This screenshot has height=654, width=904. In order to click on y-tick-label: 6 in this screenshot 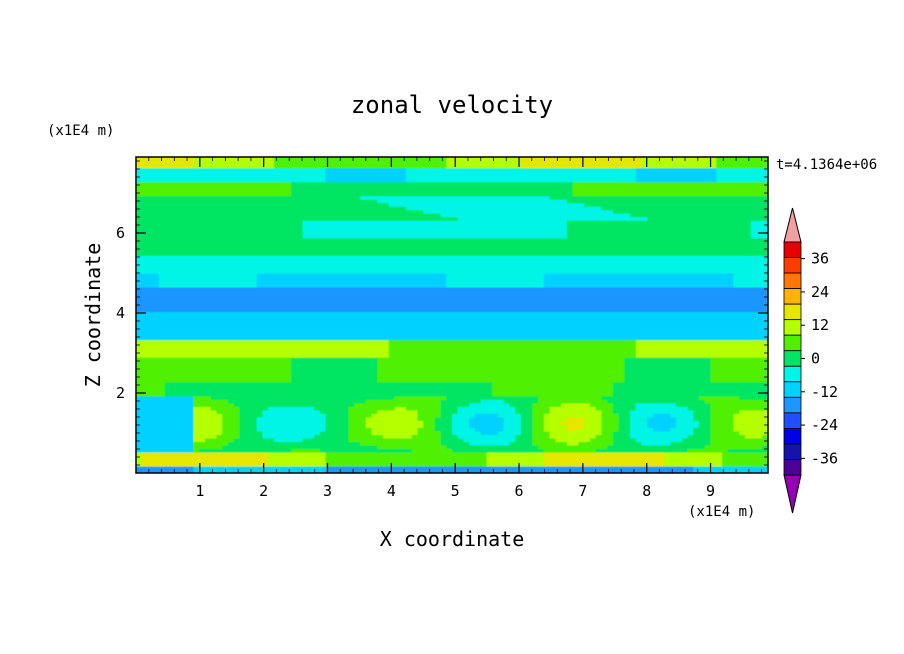, I will do `click(120, 233)`.